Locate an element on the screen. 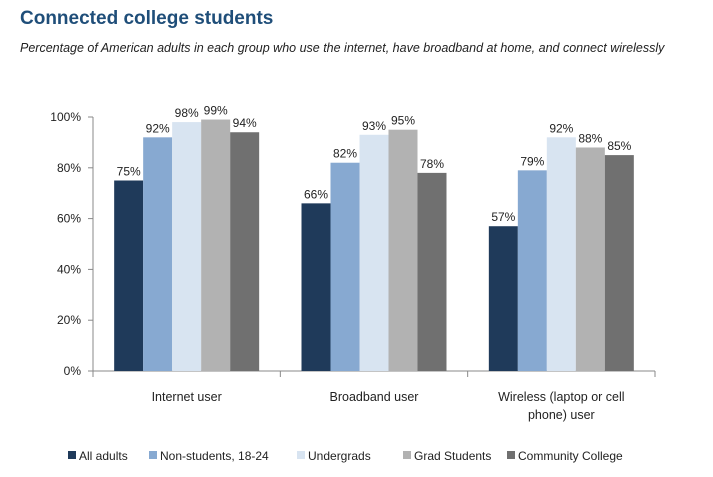 This screenshot has height=477, width=713. data-label: 93% is located at coordinates (374, 126).